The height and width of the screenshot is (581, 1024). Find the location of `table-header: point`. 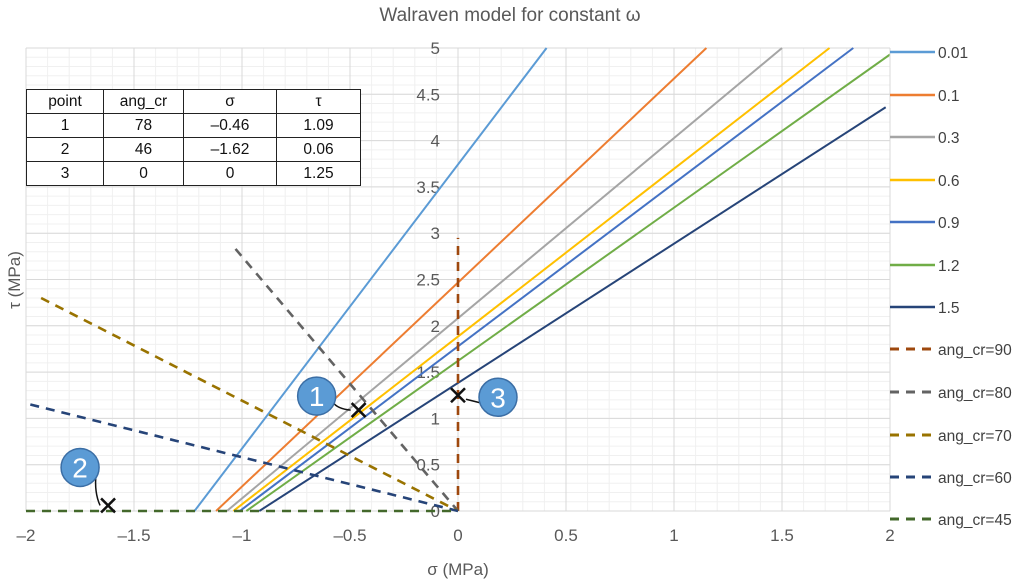

table-header: point is located at coordinates (65, 101).